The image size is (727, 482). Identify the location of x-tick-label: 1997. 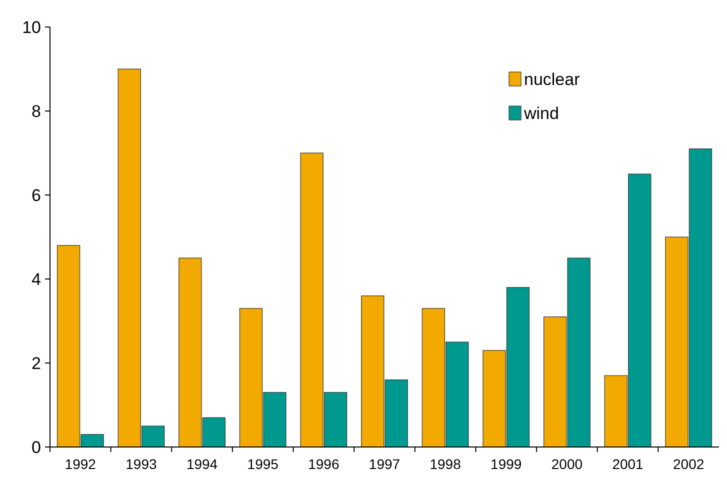
(384, 464).